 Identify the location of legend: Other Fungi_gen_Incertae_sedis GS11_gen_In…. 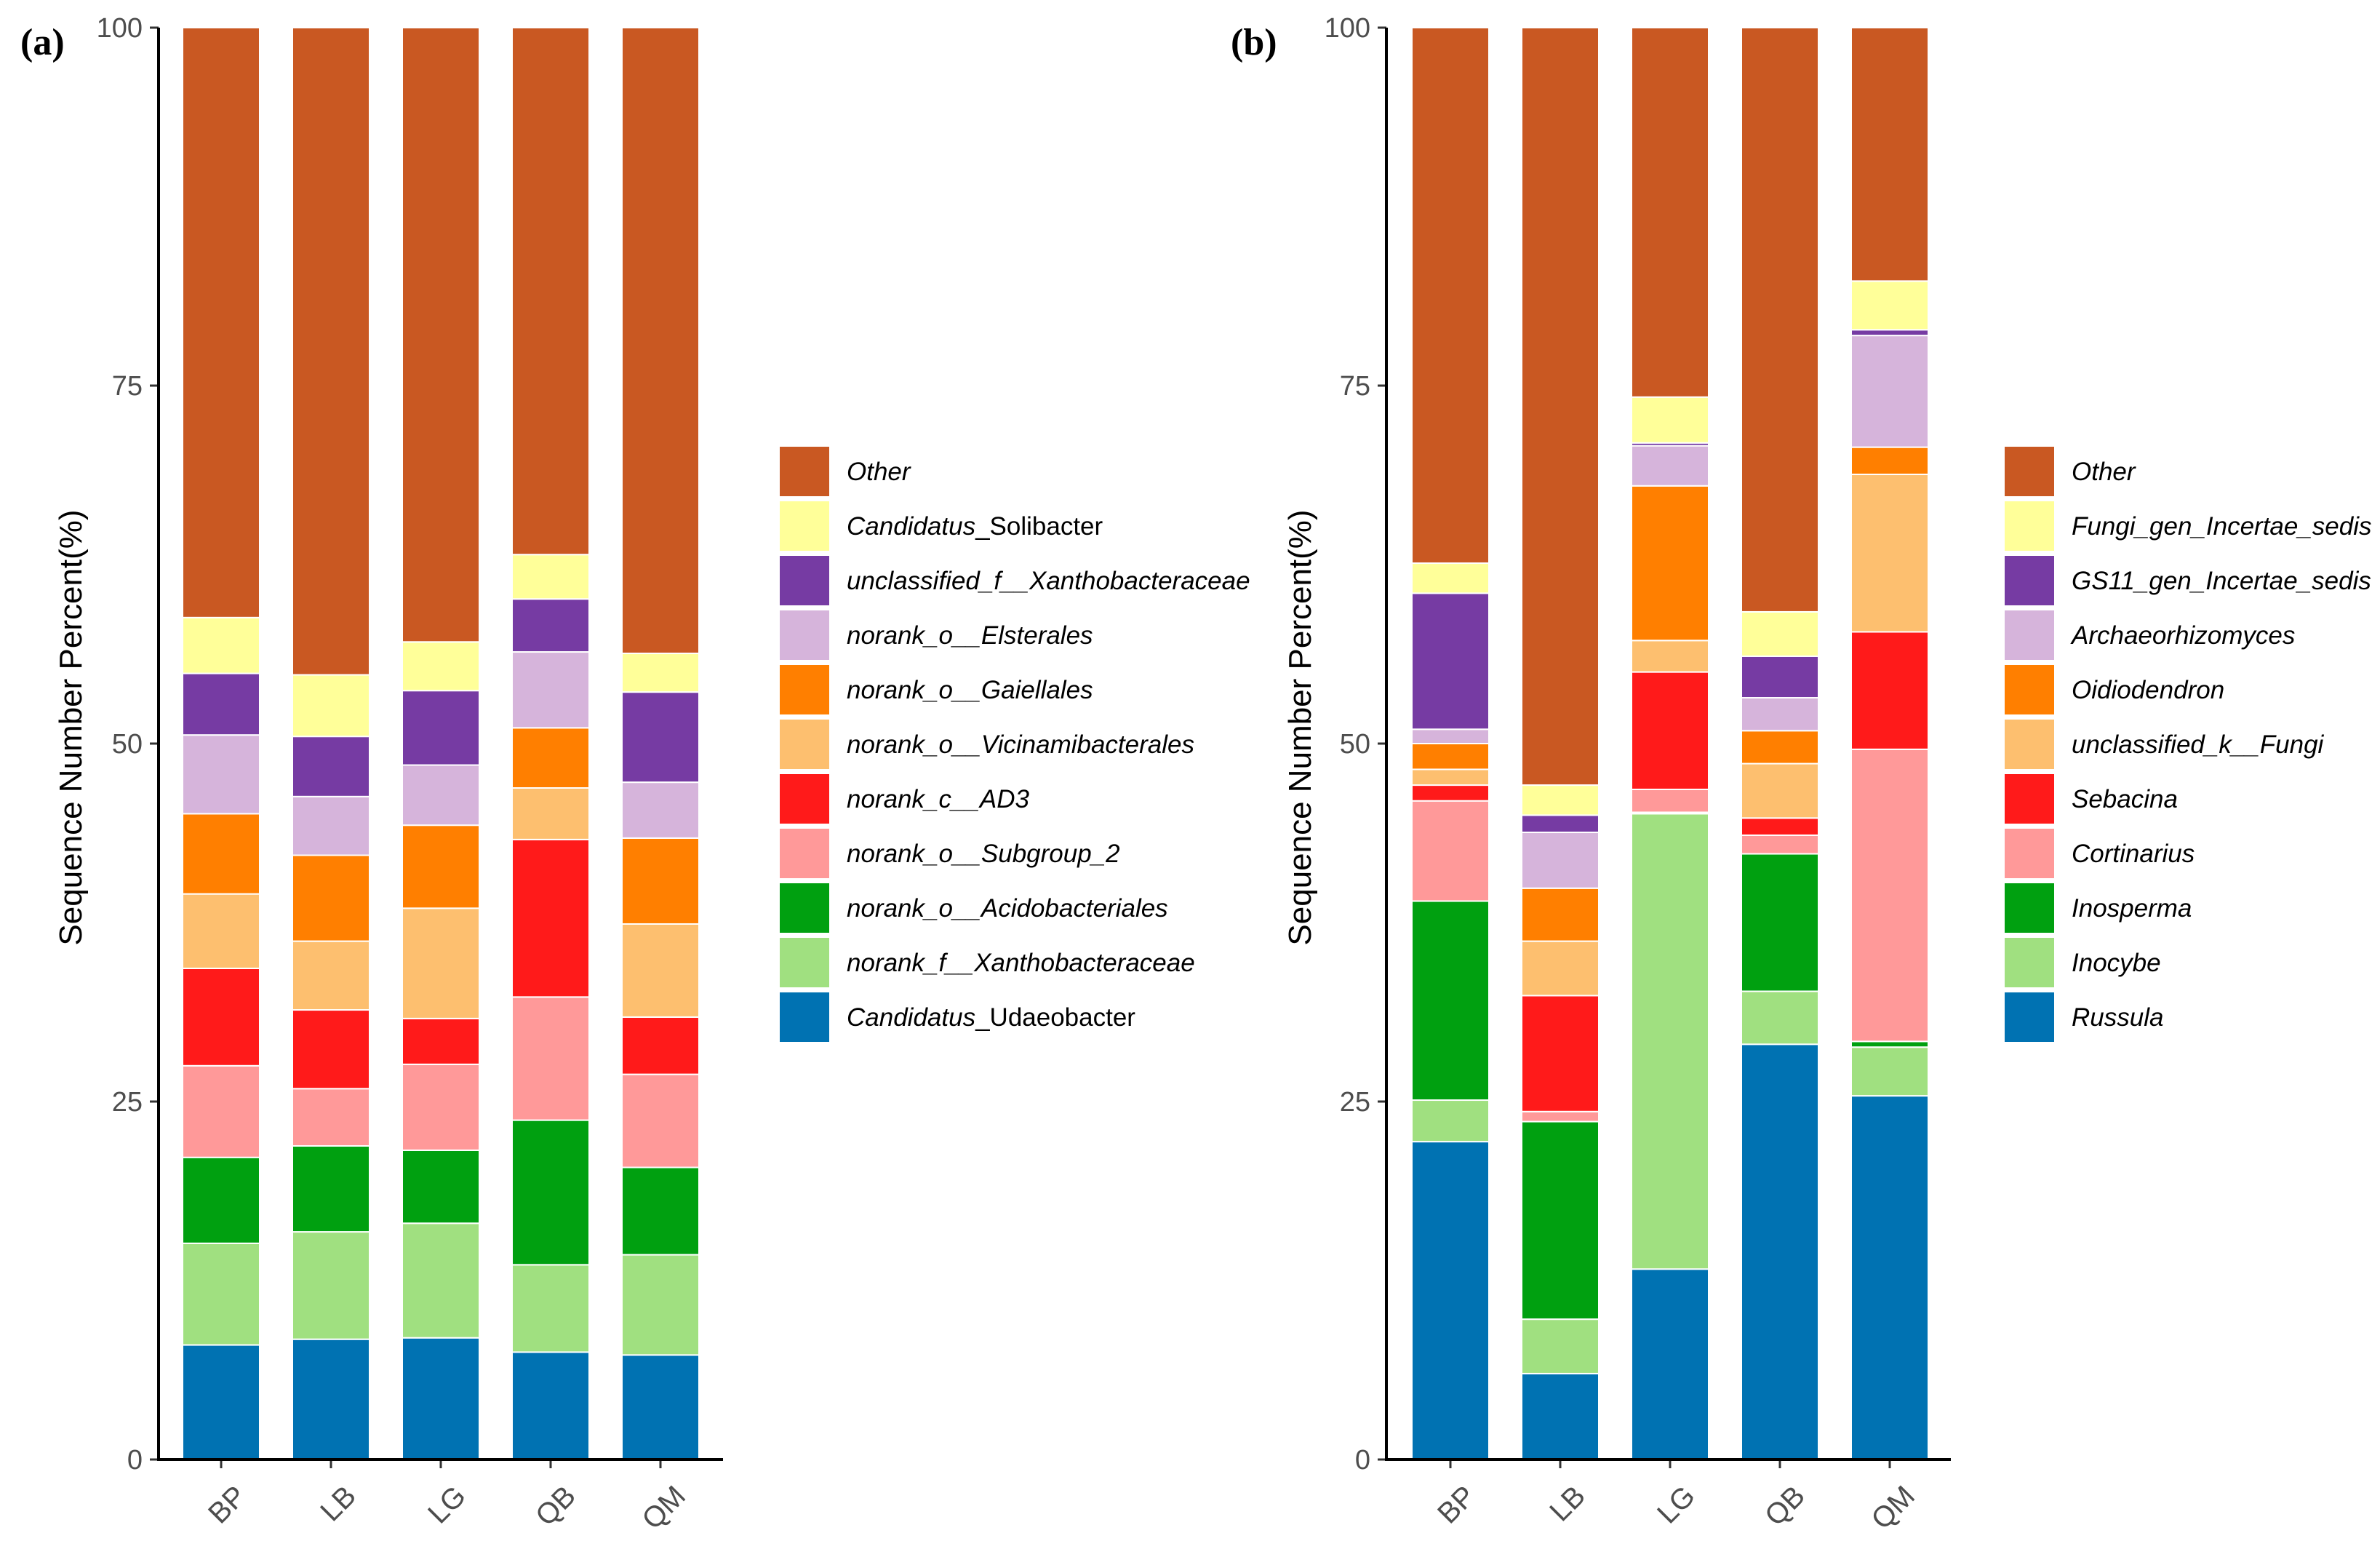
(2188, 744).